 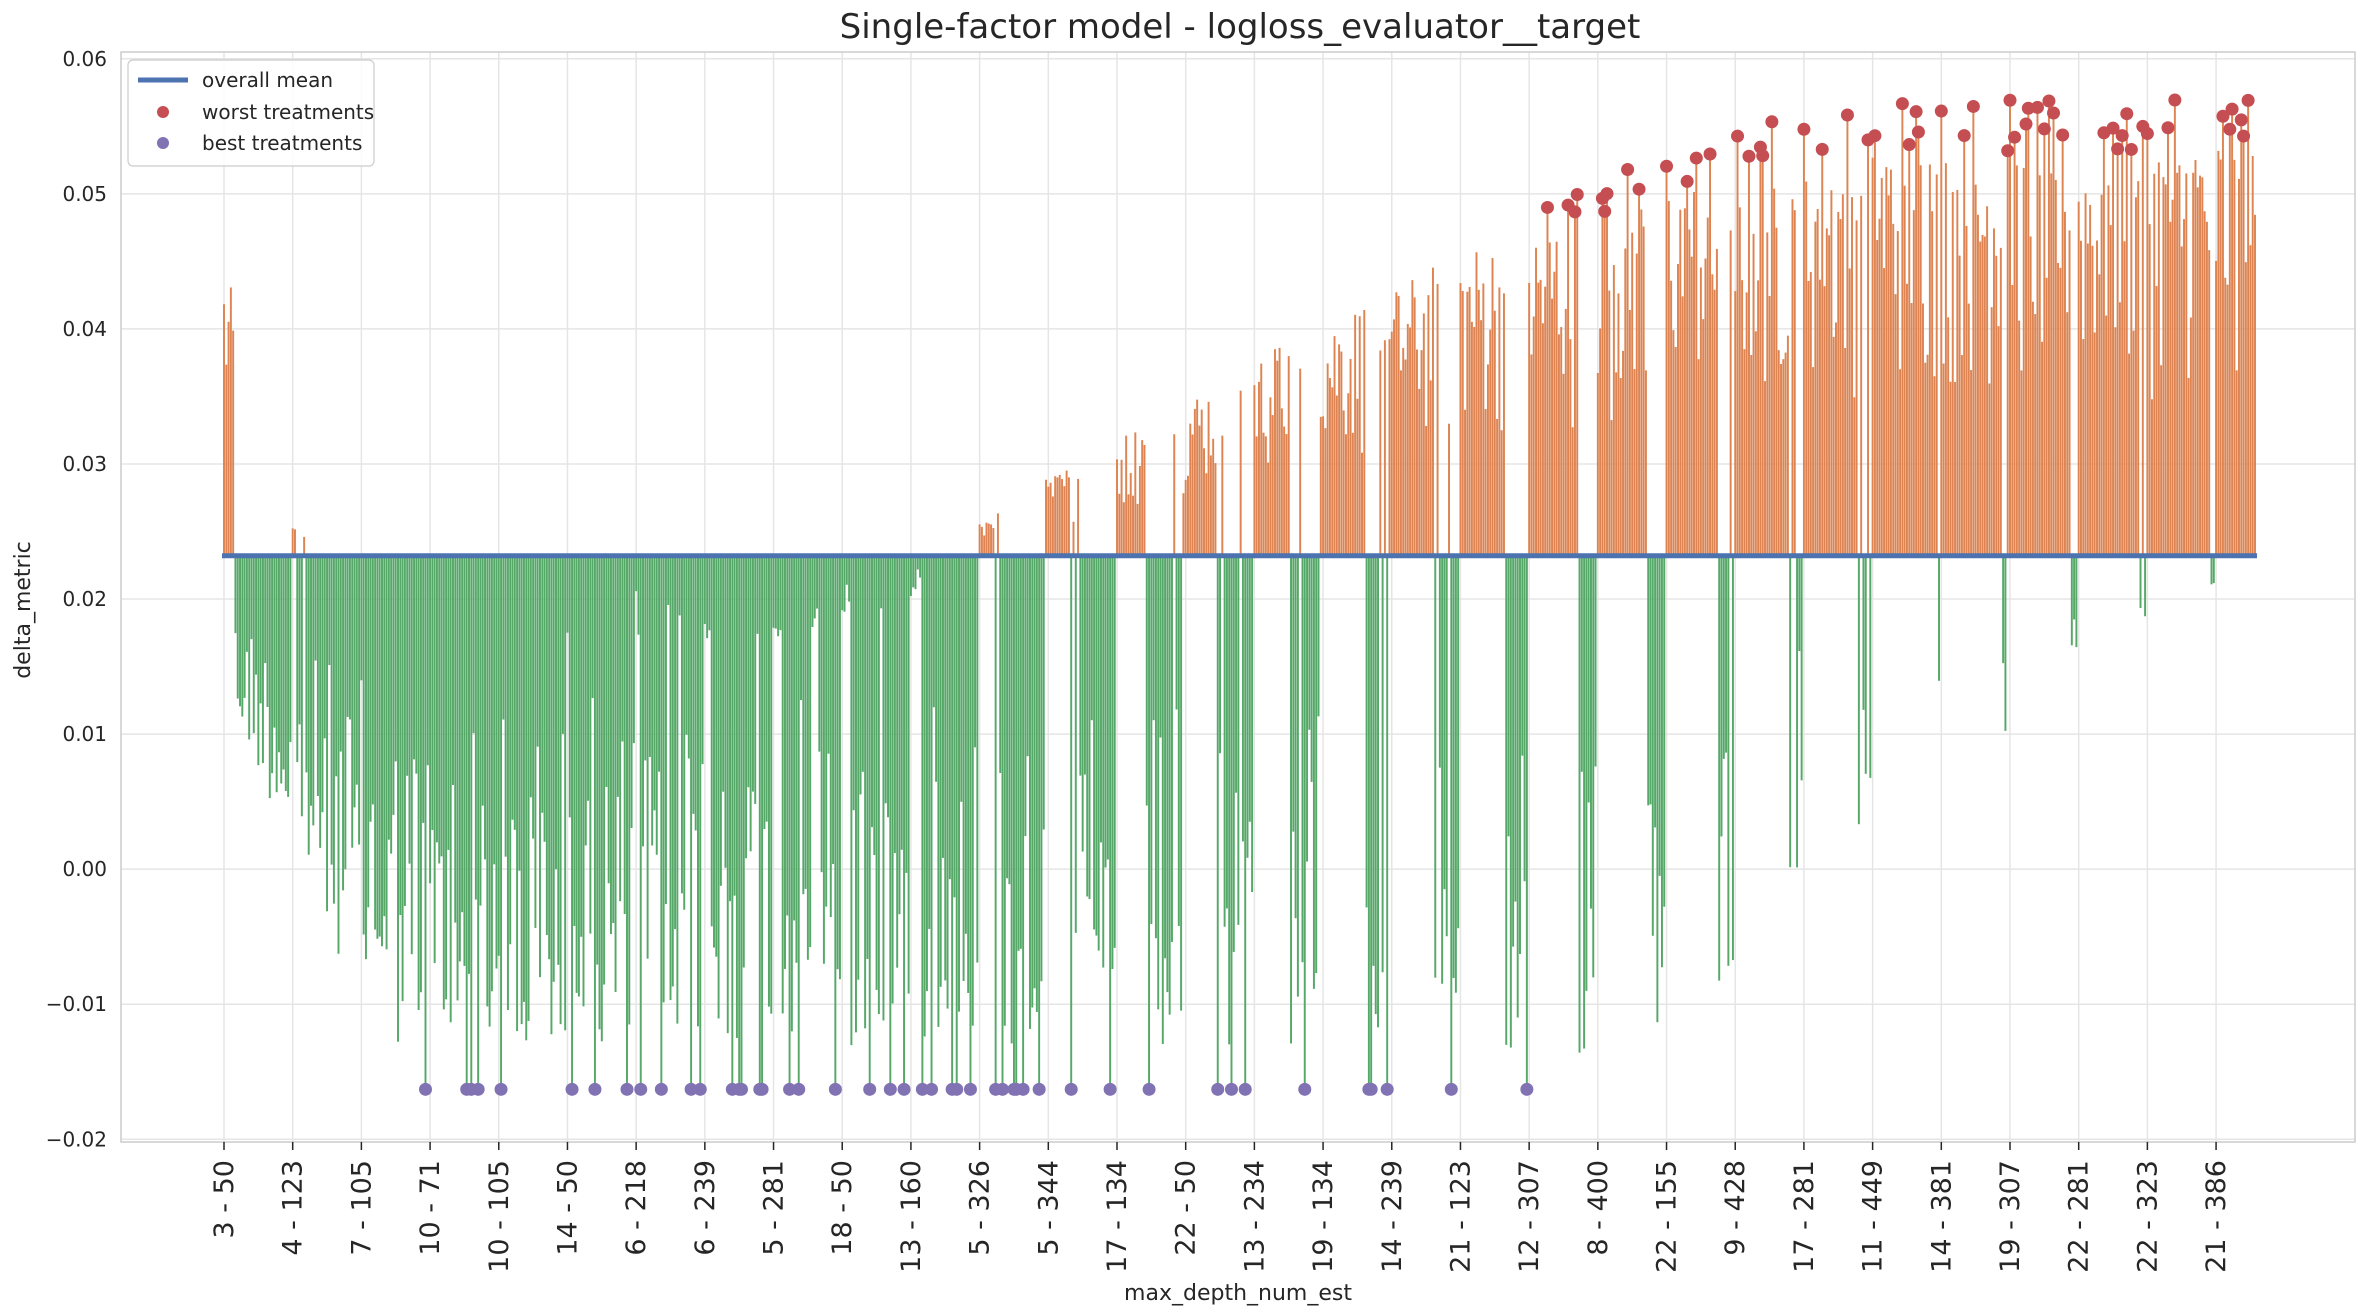 I want to click on y-tick-label: 0.00, so click(x=84, y=869).